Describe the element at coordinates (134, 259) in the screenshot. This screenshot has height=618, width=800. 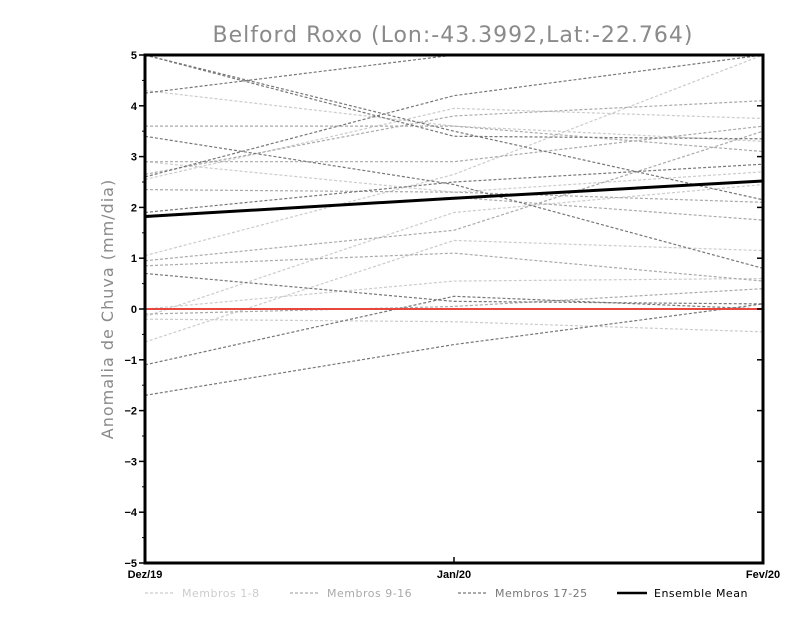
I see `y-tick-label: 1` at that location.